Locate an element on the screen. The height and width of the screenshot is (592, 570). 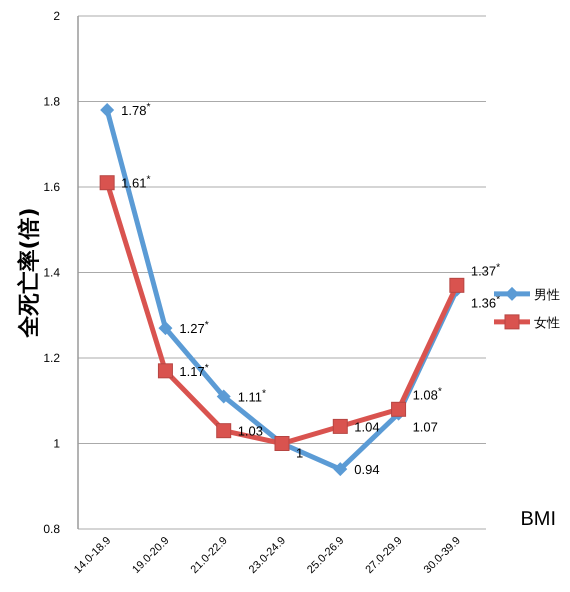
data-label: 1.37$^{*}$ is located at coordinates (485, 270).